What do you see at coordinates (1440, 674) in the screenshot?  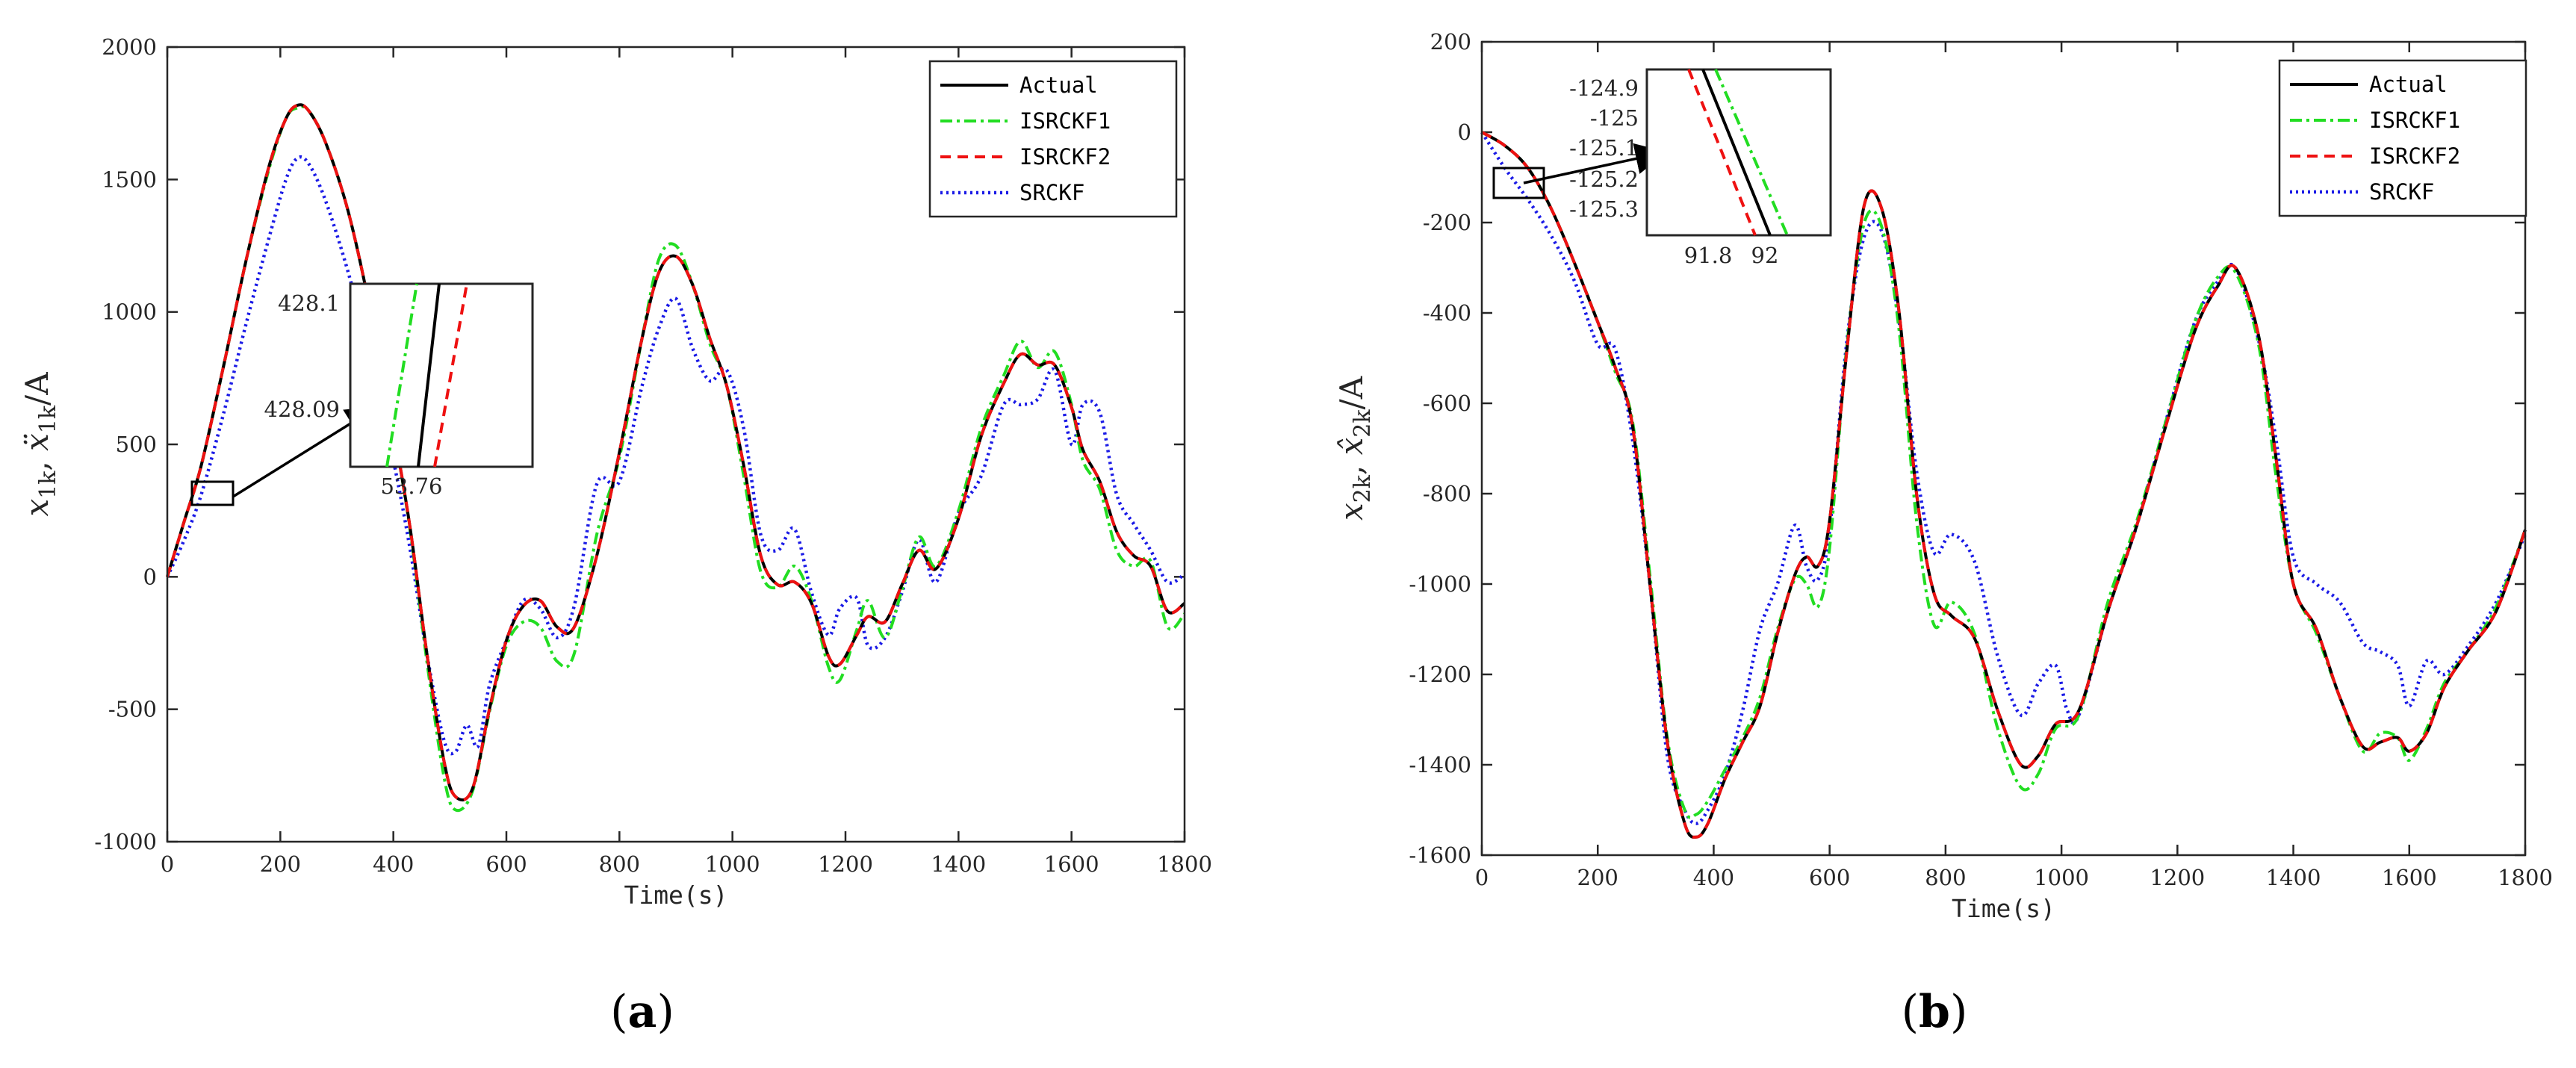 I see `y-tick-label: -1200` at bounding box center [1440, 674].